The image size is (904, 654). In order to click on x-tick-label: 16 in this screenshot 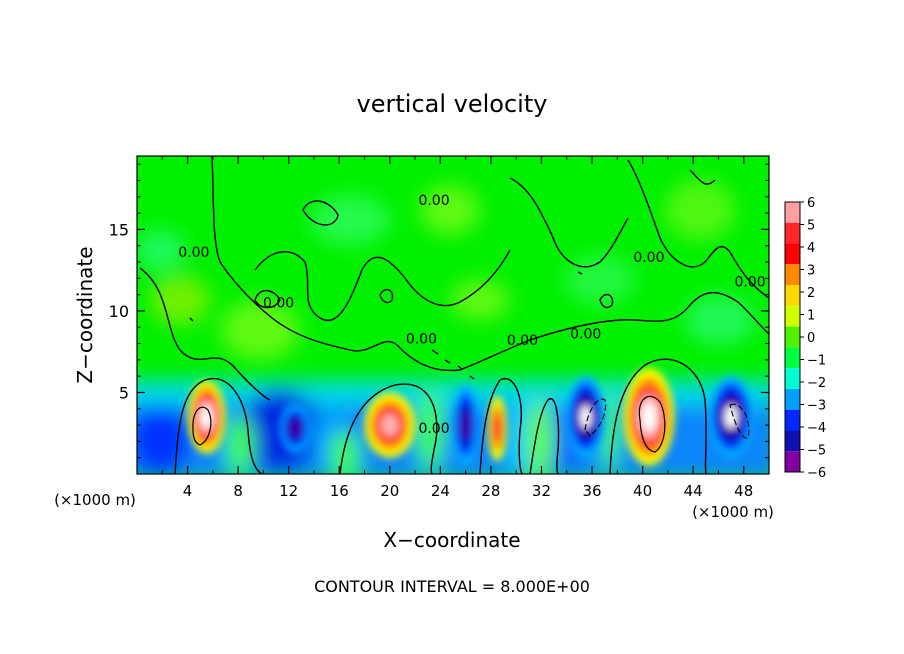, I will do `click(339, 491)`.